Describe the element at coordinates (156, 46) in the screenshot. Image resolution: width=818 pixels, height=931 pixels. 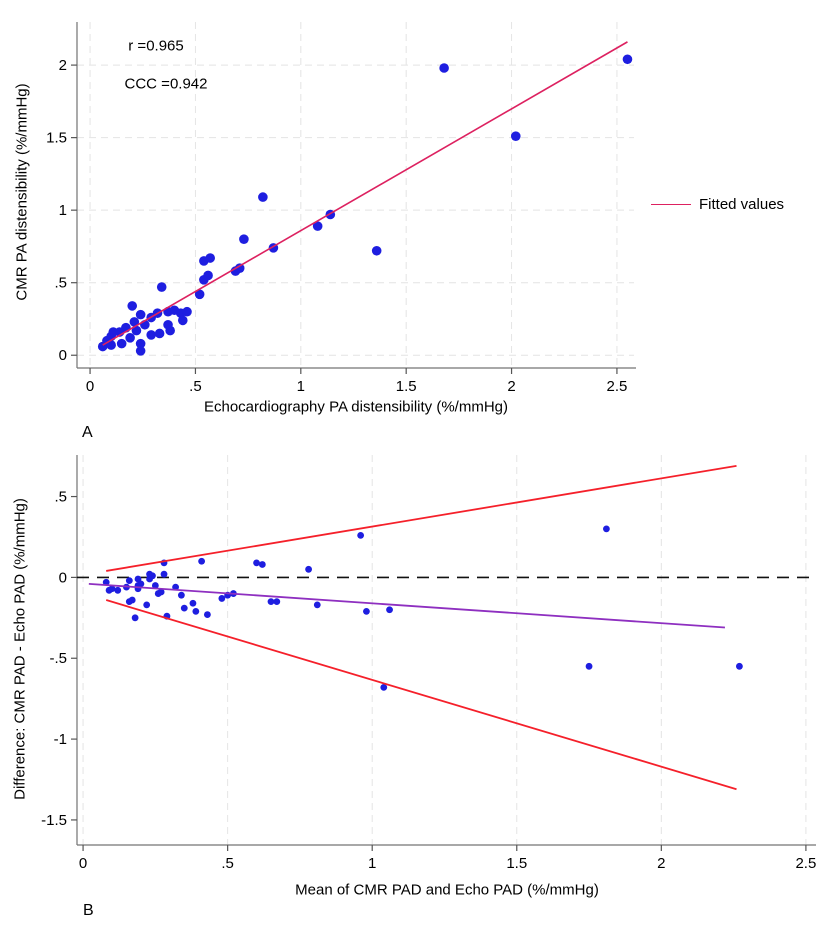
I see `correlation-annotation: r =0.965` at that location.